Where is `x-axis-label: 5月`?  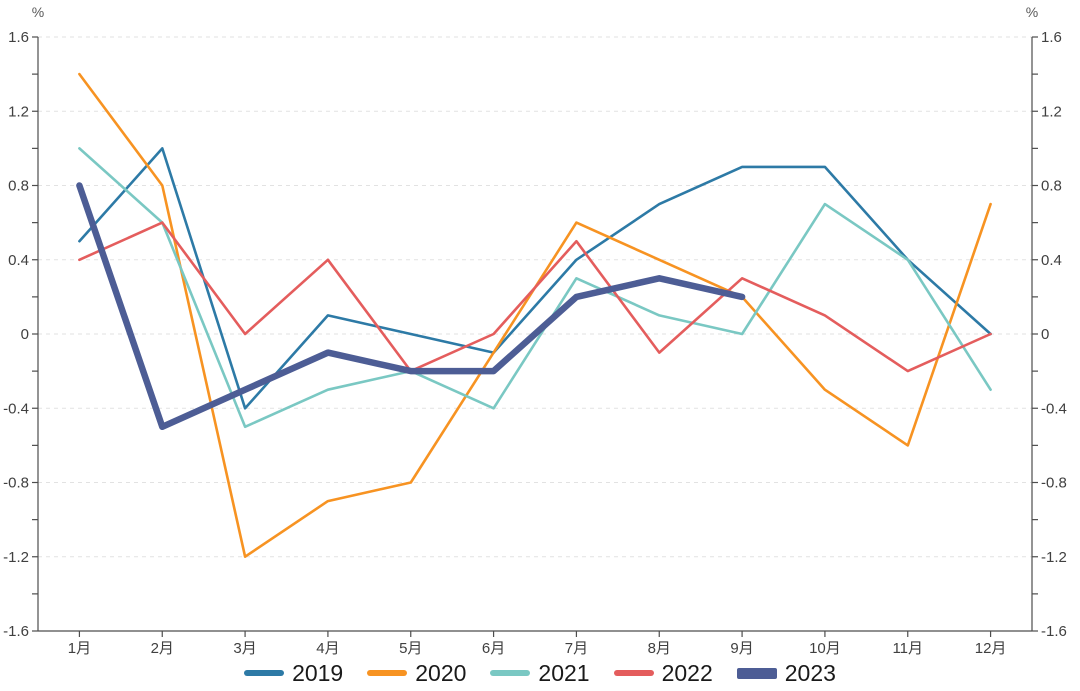 x-axis-label: 5月 is located at coordinates (410, 648).